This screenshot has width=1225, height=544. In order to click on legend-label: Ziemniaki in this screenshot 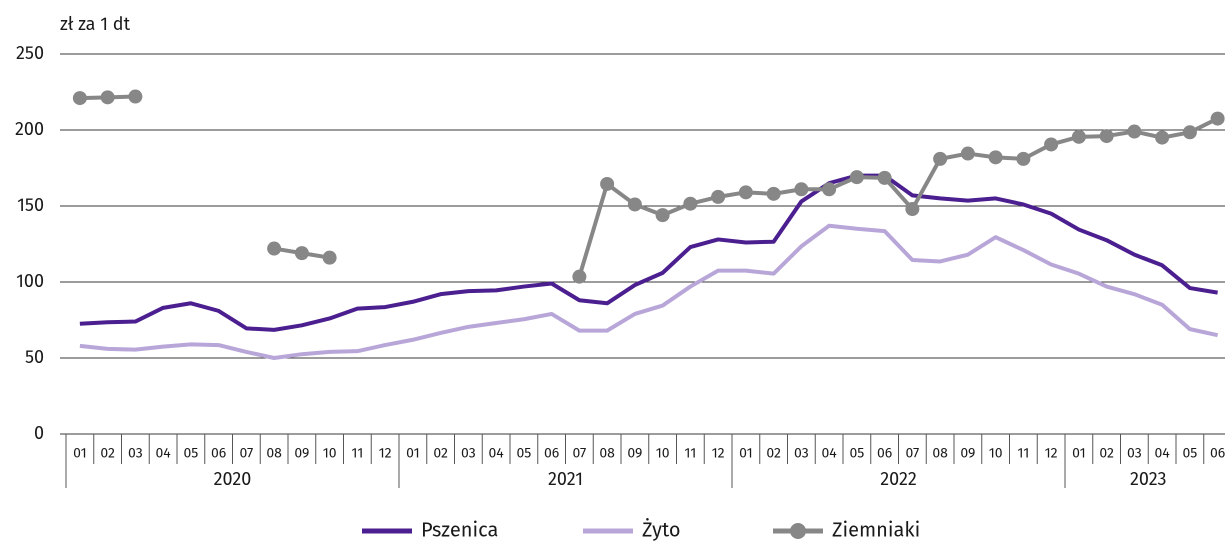, I will do `click(876, 530)`.